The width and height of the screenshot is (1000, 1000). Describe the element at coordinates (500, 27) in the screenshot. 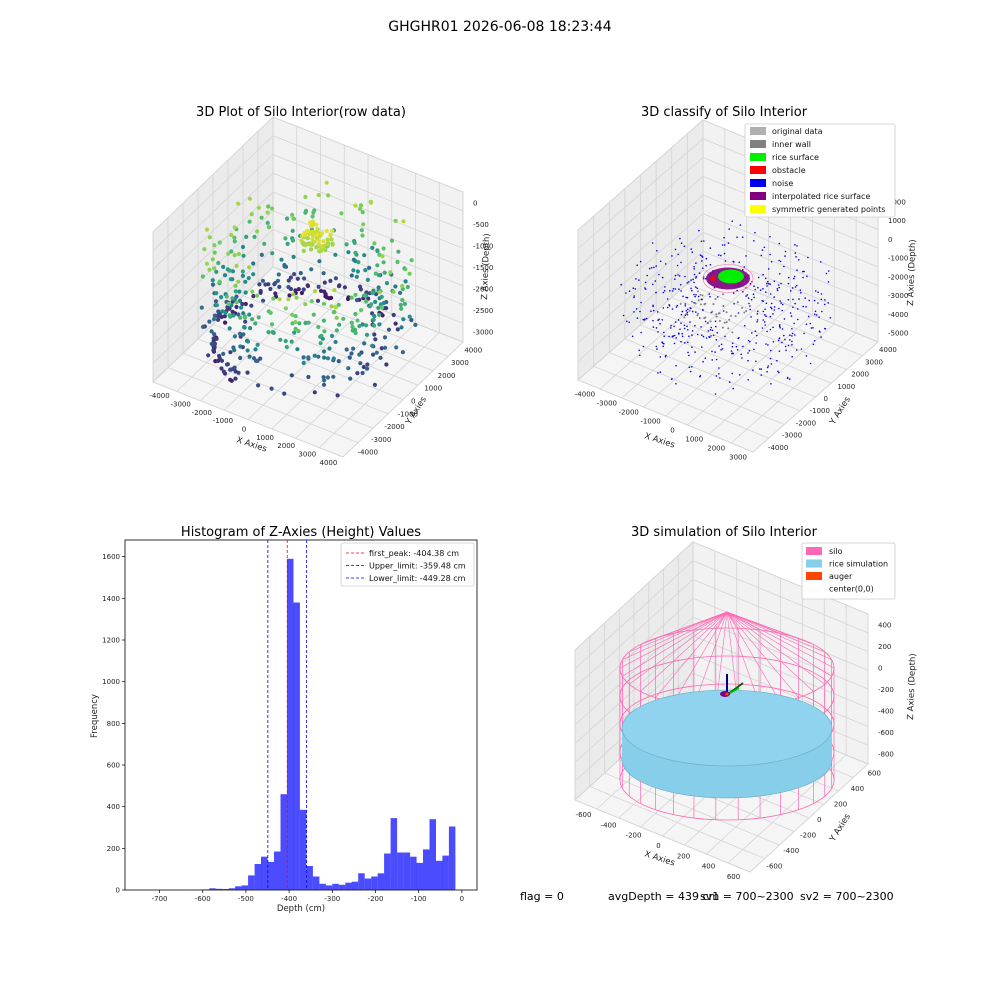

I see `figure-title: GHGHR01 2026-06-08 18:23:44` at that location.